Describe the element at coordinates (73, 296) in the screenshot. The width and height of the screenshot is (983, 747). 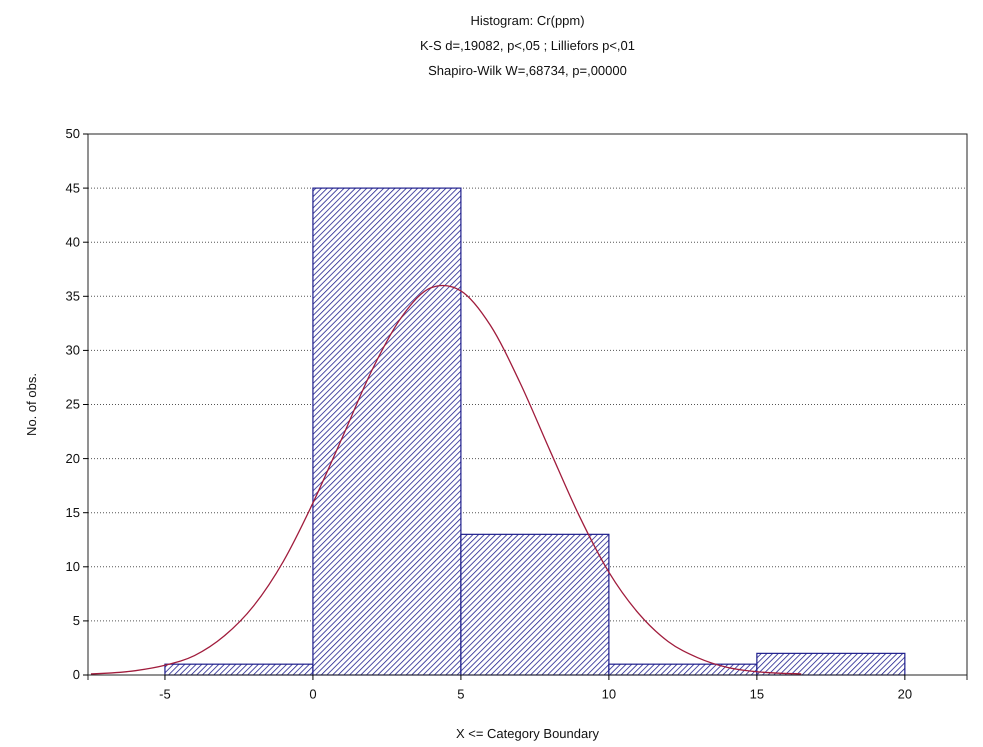
I see `y-tick-label: 35` at that location.